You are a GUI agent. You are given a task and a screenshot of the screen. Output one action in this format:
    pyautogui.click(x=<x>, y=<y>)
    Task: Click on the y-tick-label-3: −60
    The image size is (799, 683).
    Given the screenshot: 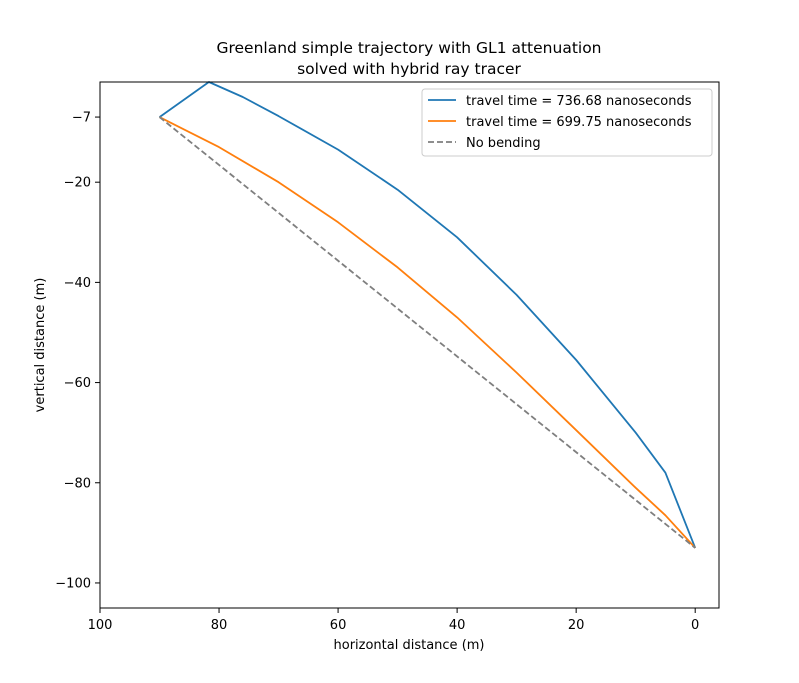 What is the action you would take?
    pyautogui.click(x=77, y=383)
    